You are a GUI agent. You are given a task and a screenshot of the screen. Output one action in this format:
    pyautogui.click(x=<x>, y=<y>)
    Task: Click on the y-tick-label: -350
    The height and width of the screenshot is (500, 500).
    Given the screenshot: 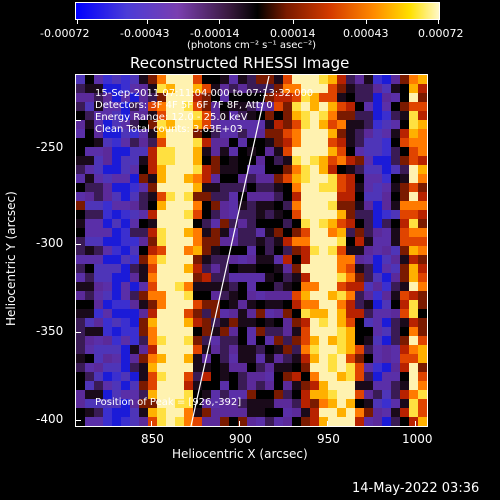 What is the action you would take?
    pyautogui.click(x=50, y=331)
    